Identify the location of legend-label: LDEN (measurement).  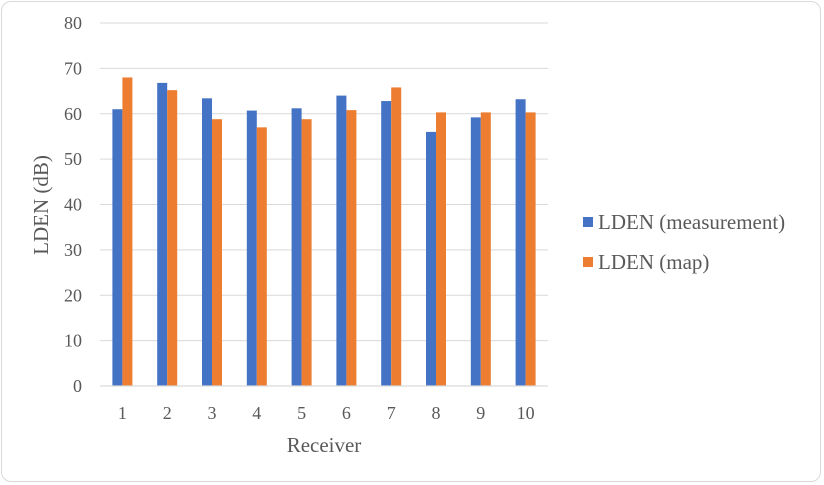
(691, 222).